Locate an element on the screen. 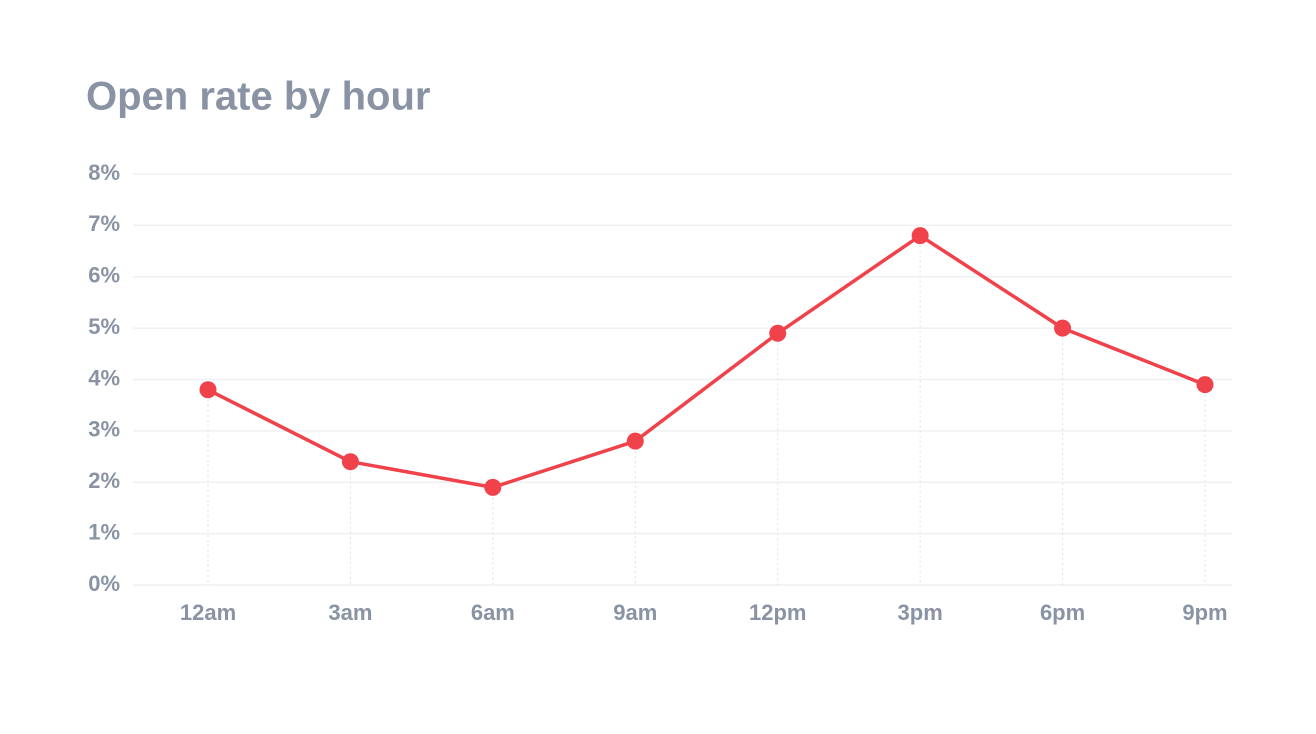 The height and width of the screenshot is (734, 1316). y-tick-label: 8% is located at coordinates (104, 172).